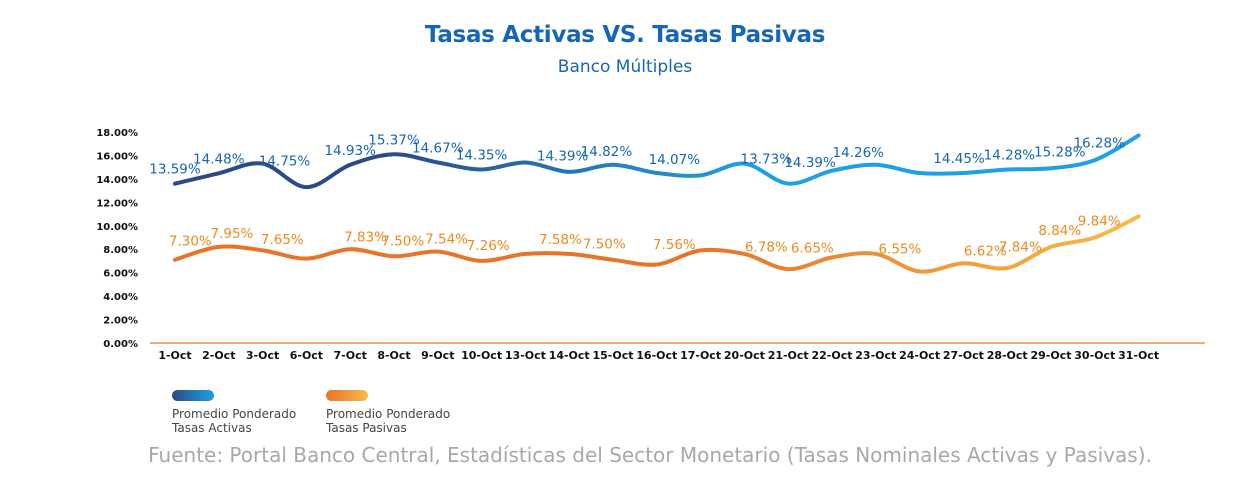 The width and height of the screenshot is (1250, 483). Describe the element at coordinates (625, 35) in the screenshot. I see `chart-title: Tasas Activas VS. Tasas Pasivas` at that location.